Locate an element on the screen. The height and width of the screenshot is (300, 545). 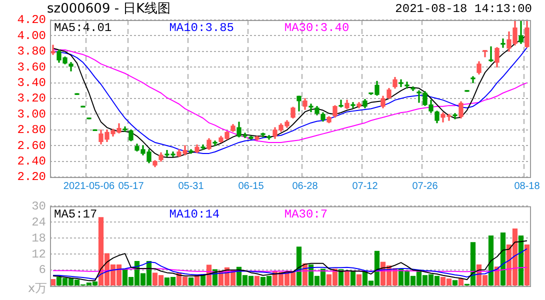
y-tick-label: 30 is located at coordinates (39, 206).